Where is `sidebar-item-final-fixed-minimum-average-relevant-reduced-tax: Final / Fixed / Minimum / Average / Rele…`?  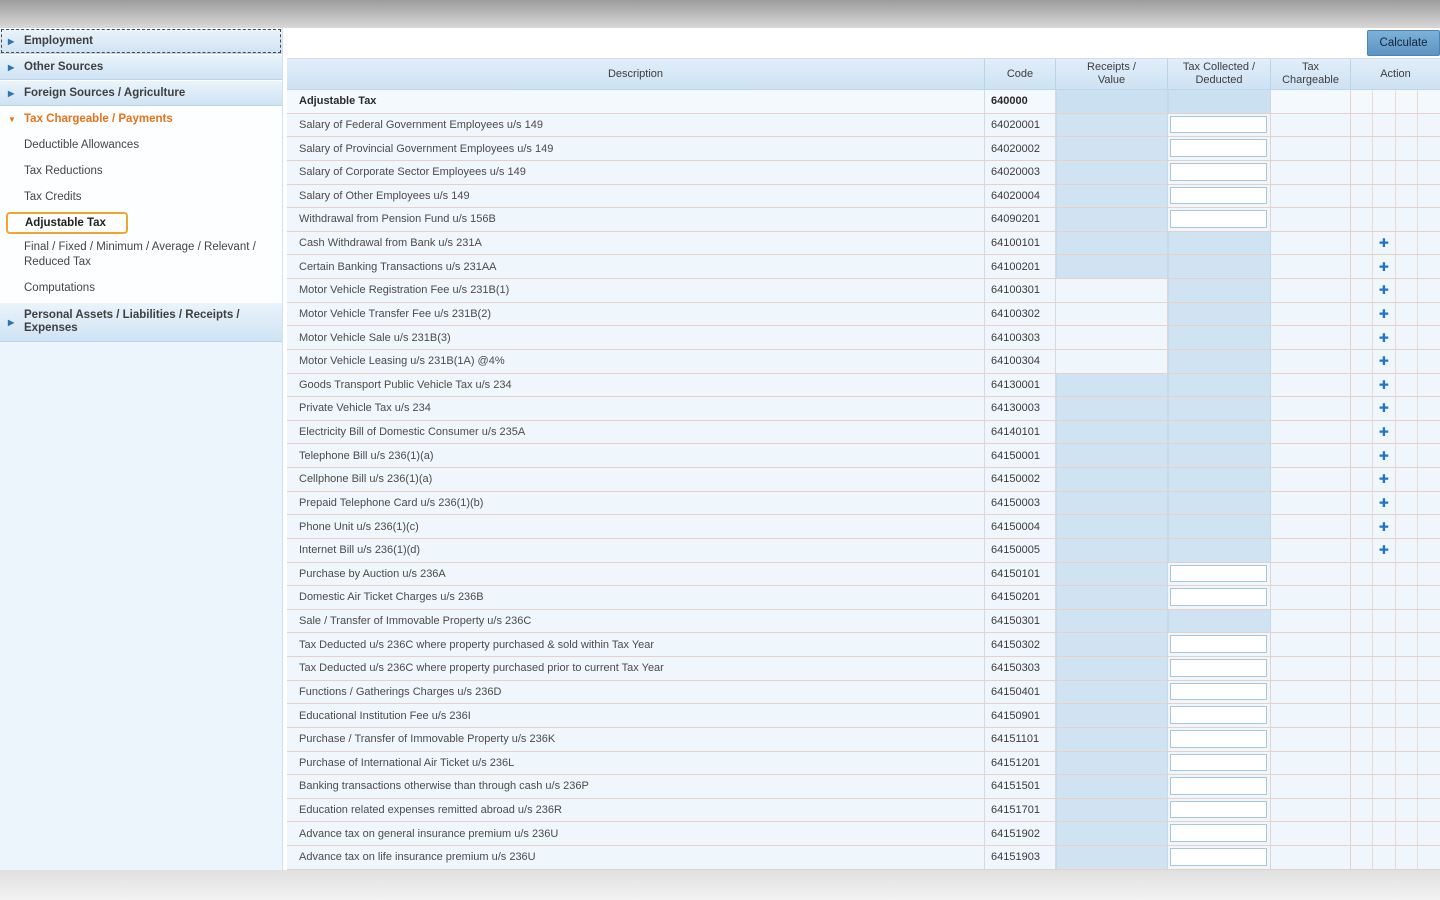
sidebar-item-final-fixed-minimum-average-relevant-reduced-tax: Final / Fixed / Minimum / Average / Rele… is located at coordinates (141, 255).